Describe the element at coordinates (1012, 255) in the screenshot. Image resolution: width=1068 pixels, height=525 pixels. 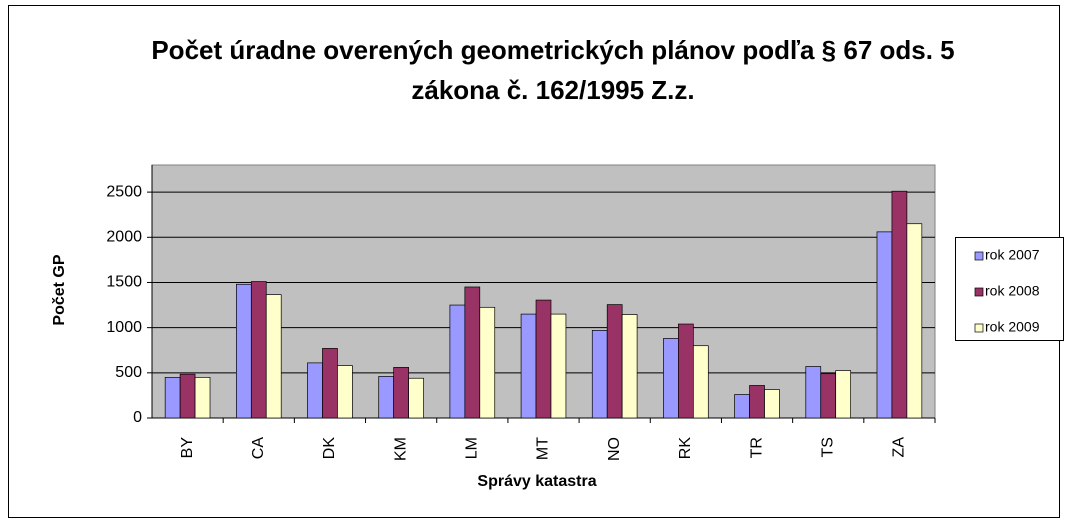
I see `legend-label: rok 2007` at that location.